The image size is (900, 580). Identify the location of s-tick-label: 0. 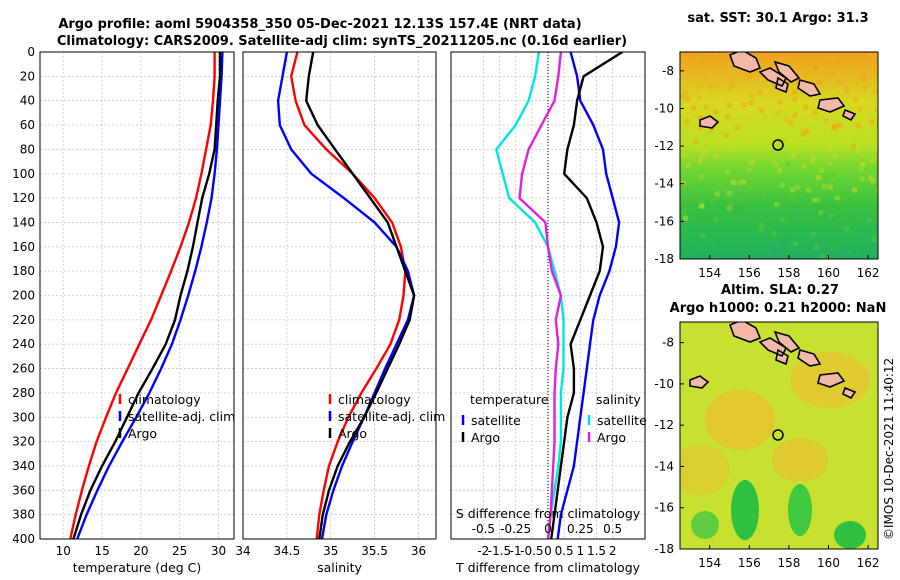
(548, 529).